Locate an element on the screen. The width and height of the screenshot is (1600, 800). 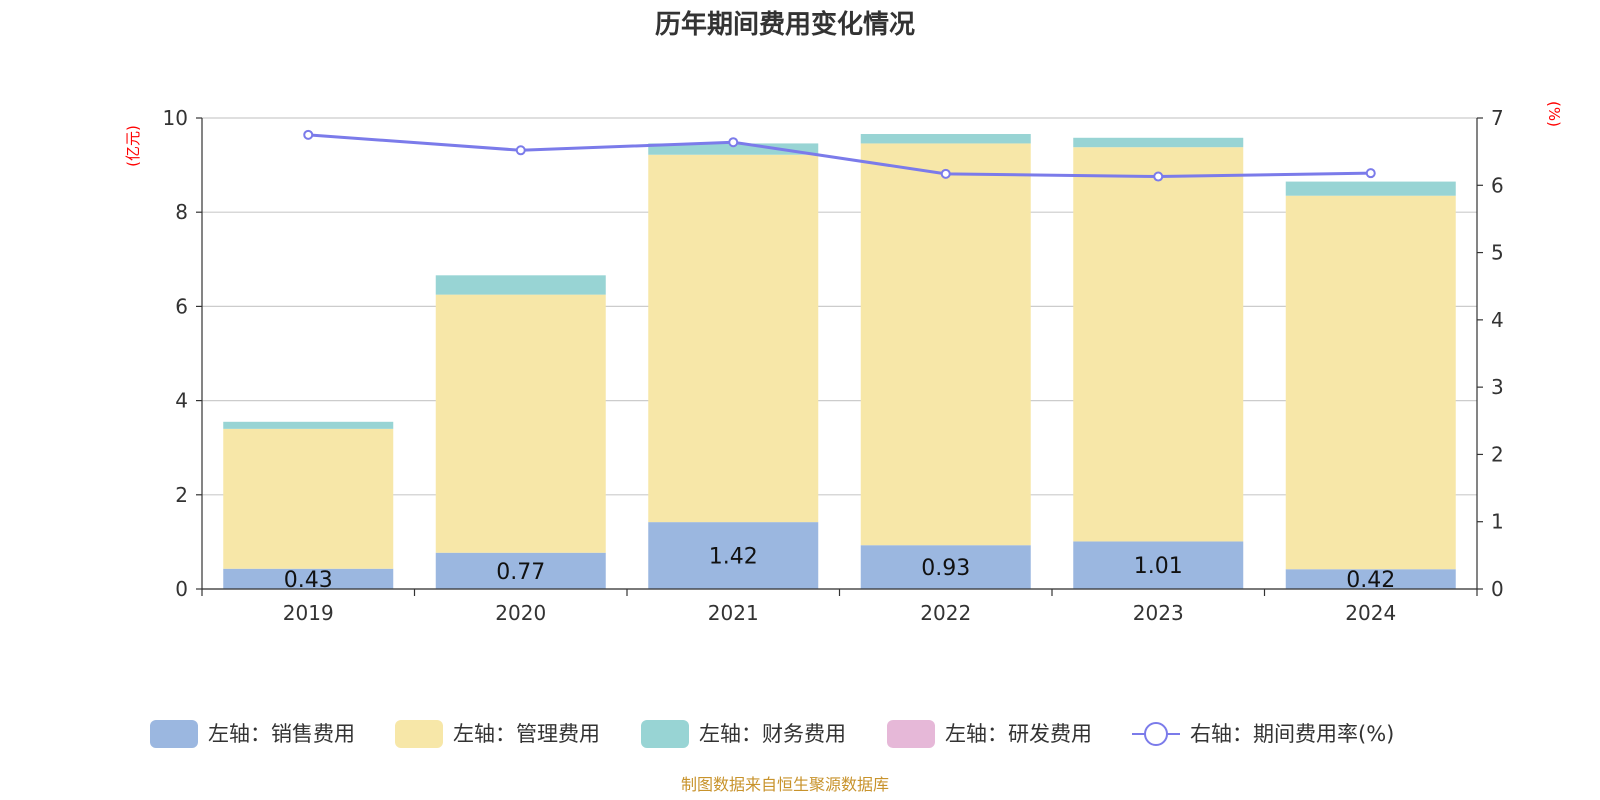
right-tick-label: 1 is located at coordinates (1497, 522).